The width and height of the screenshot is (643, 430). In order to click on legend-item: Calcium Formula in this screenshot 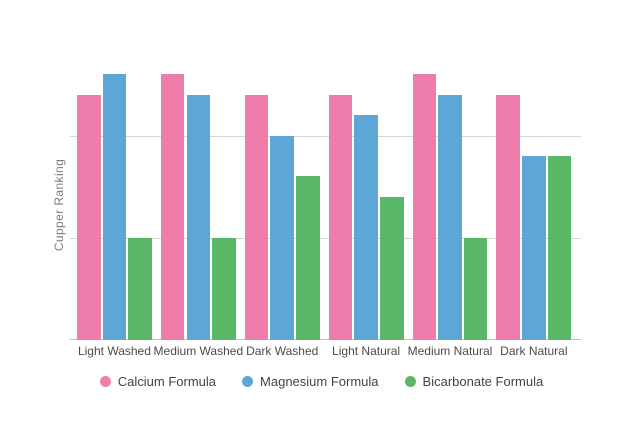, I will do `click(158, 381)`.